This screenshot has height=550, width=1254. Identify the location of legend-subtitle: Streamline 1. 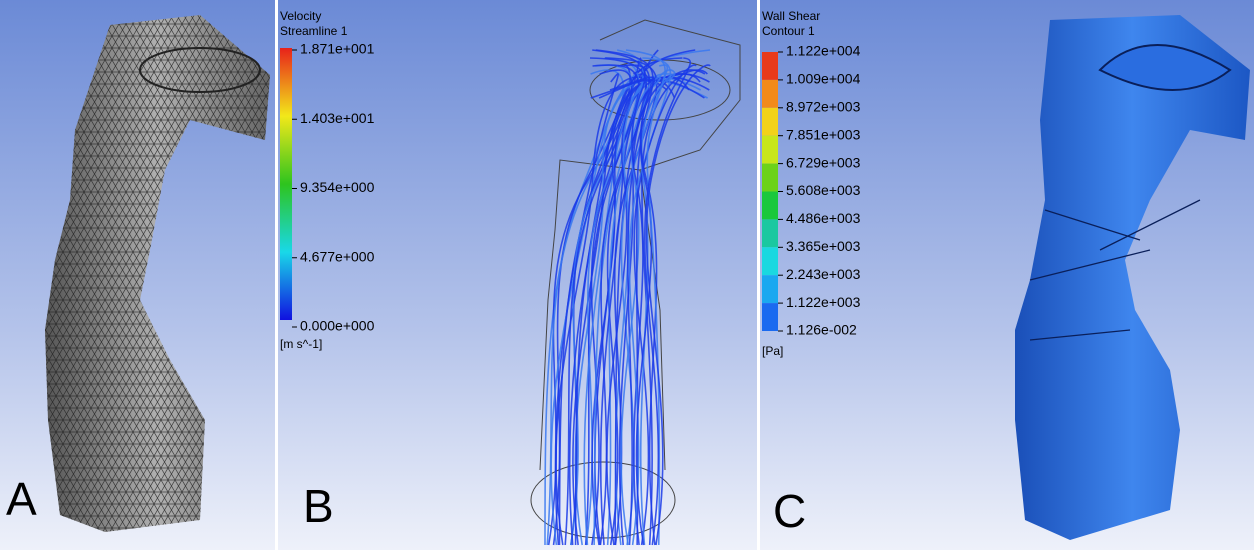
(314, 31).